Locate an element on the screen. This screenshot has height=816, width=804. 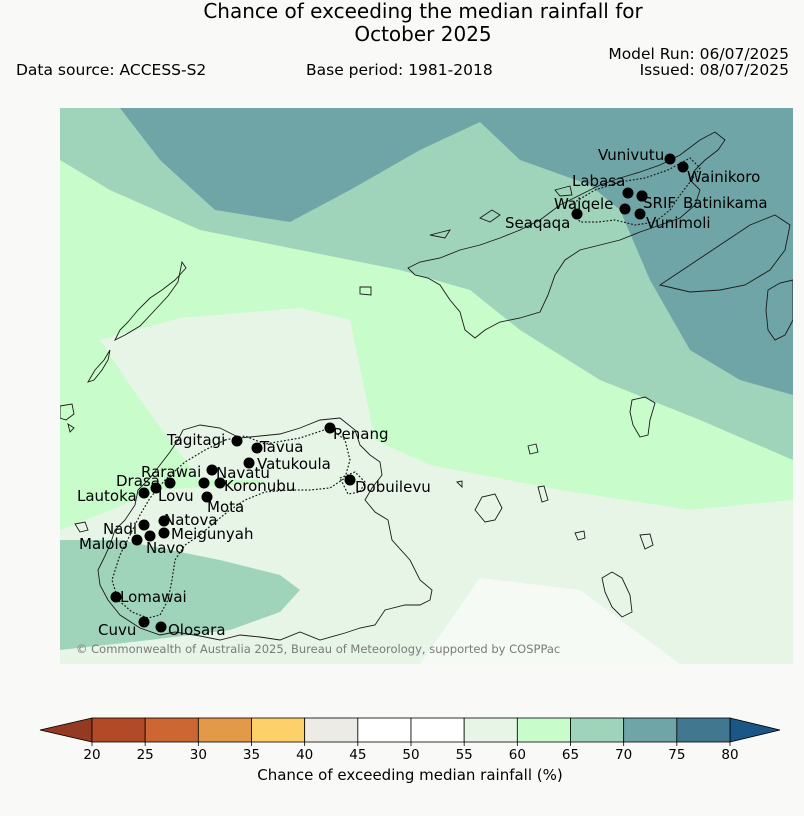
station-label: Meigunyah is located at coordinates (212, 534).